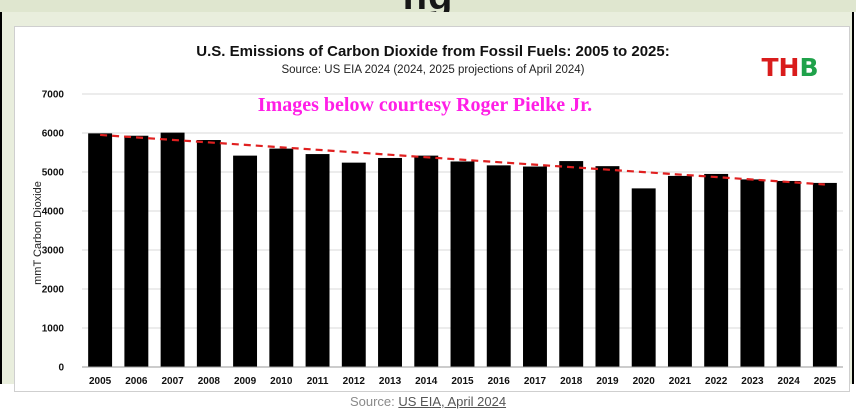  Describe the element at coordinates (53, 290) in the screenshot. I see `y-tick-label: 2000` at that location.